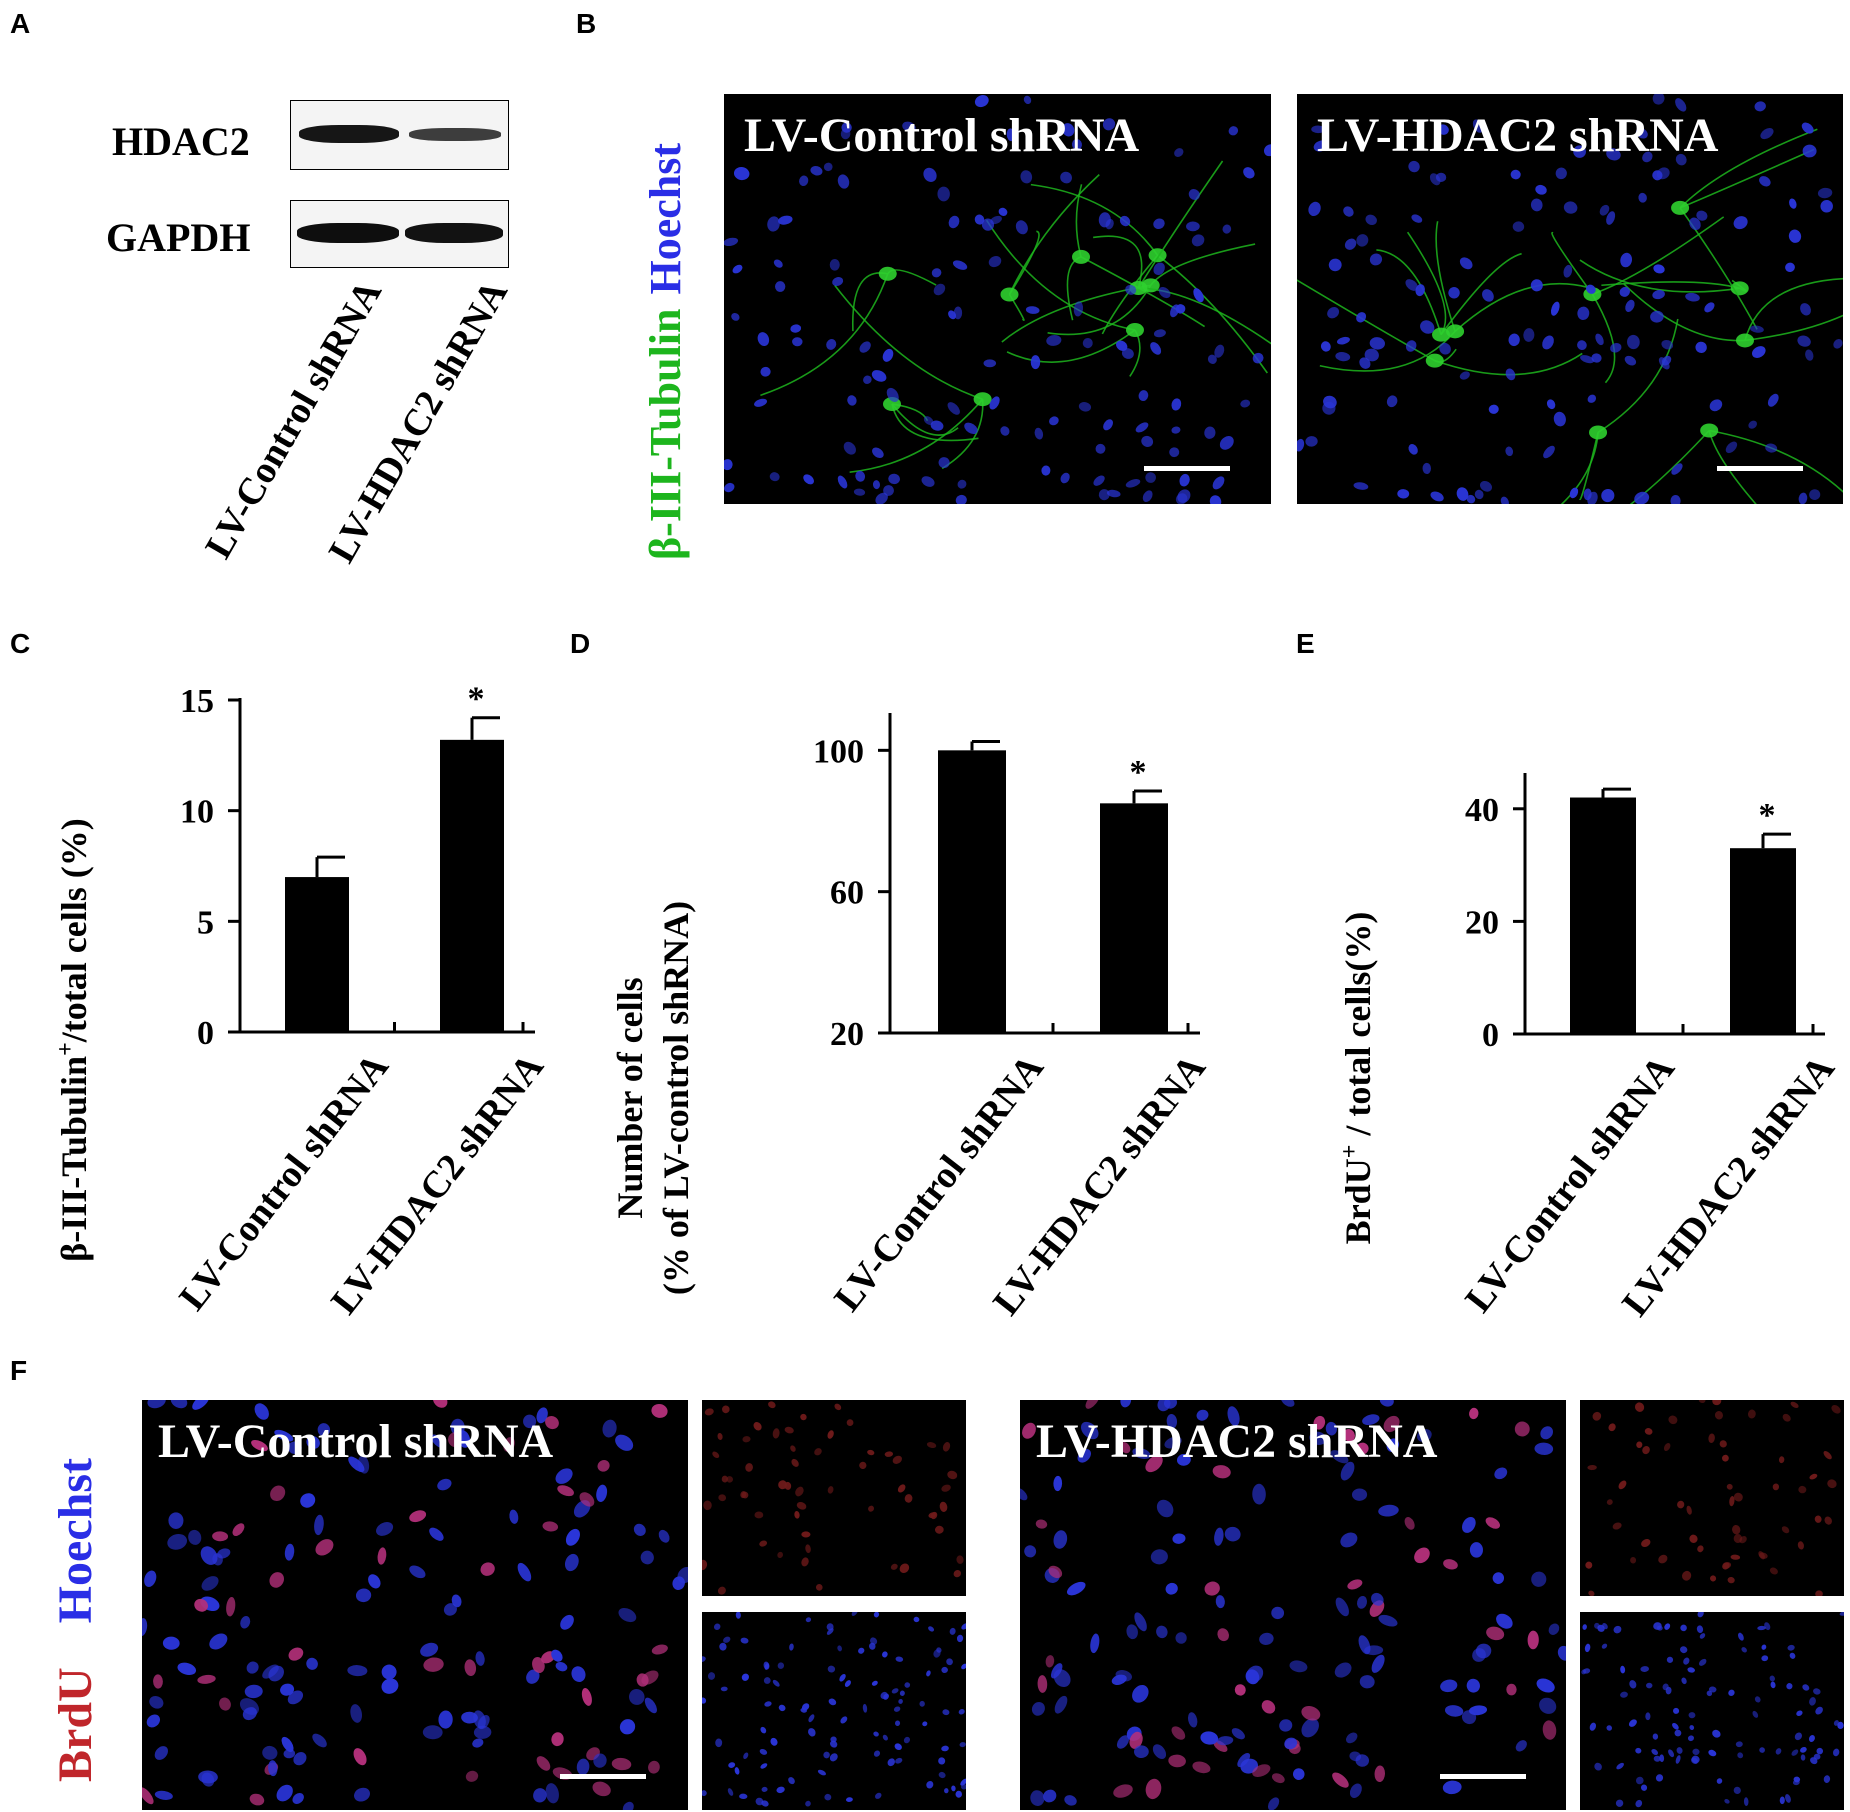 This screenshot has height=1812, width=1850. I want to click on y-axis-label: β-III-Tubulin+/total cells (%), so click(73, 1039).